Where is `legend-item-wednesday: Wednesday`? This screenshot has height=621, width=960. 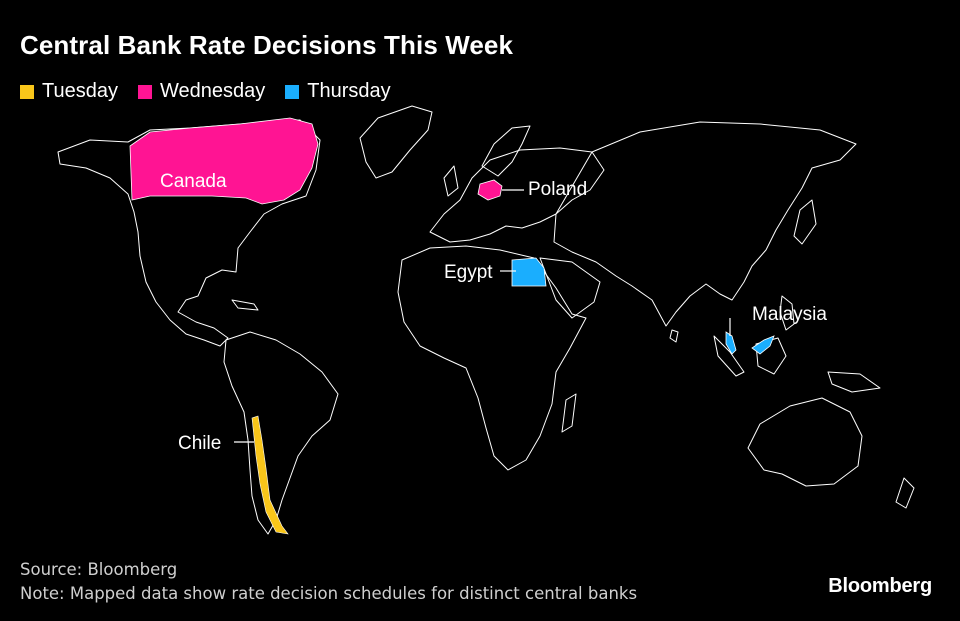
legend-item-wednesday: Wednesday is located at coordinates (201, 91).